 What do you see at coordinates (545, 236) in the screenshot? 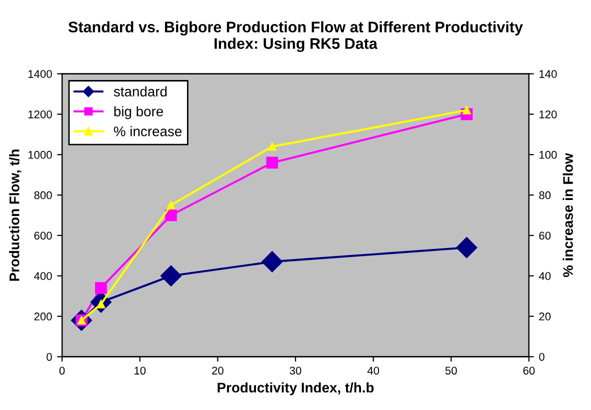
I see `y2-tick-label: 60` at bounding box center [545, 236].